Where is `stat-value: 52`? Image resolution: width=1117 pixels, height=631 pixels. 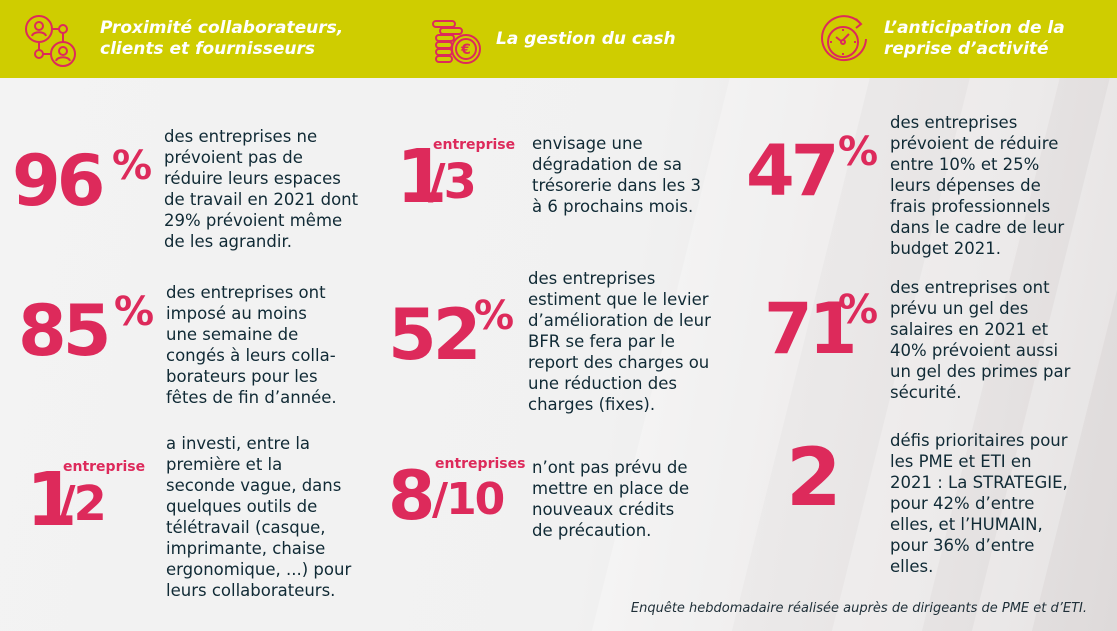
stat-value: 52 is located at coordinates (434, 335).